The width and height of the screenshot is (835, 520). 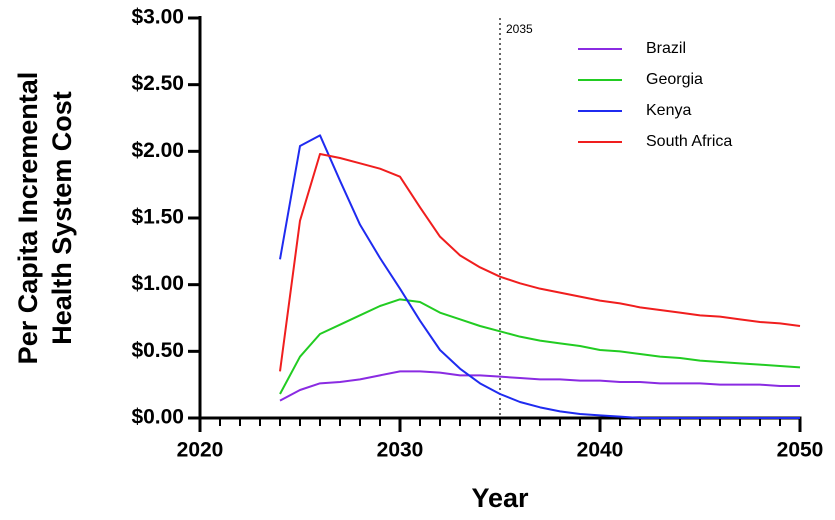 What do you see at coordinates (157, 350) in the screenshot?
I see `y-tick-label: $0.50` at bounding box center [157, 350].